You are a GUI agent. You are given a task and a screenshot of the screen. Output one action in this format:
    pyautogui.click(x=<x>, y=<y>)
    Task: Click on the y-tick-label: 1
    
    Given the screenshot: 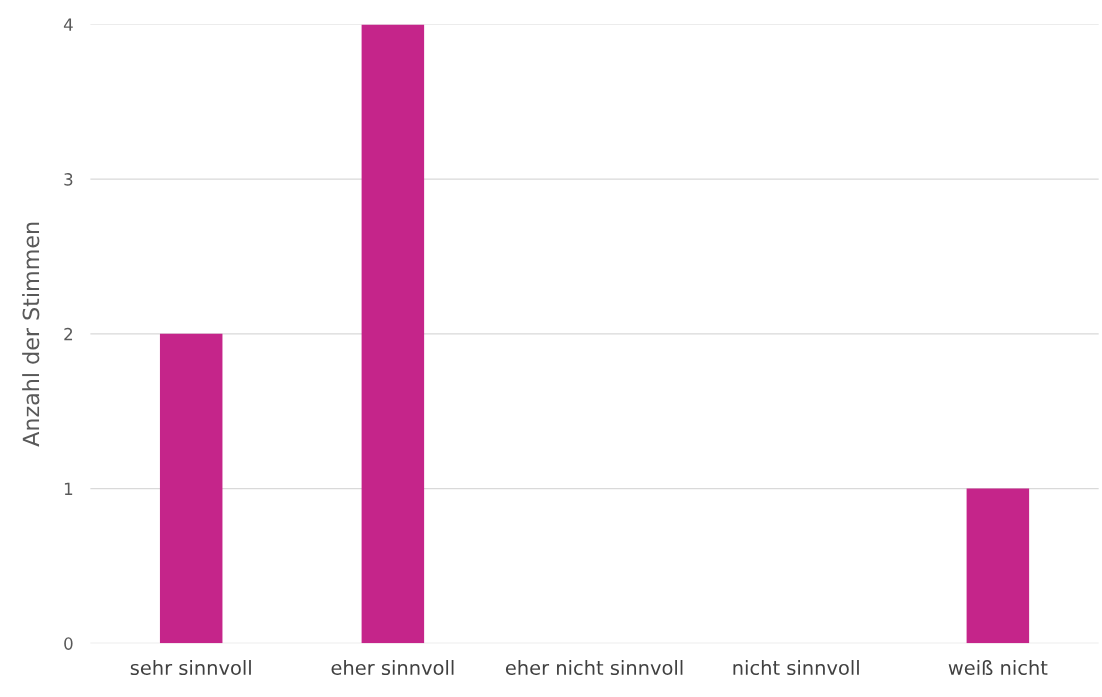 What is the action you would take?
    pyautogui.click(x=68, y=488)
    